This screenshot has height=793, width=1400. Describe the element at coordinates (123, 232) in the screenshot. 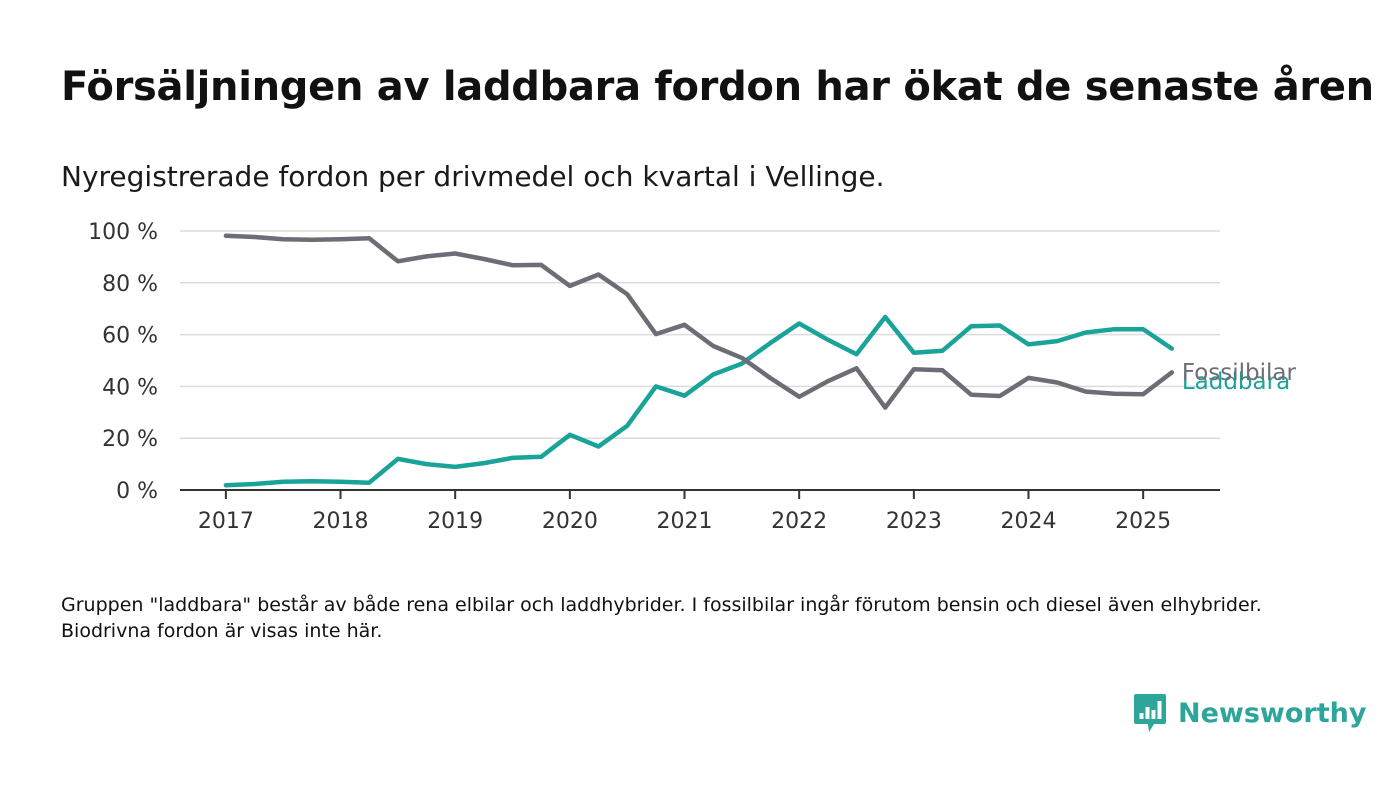

I see `y-tick-label: 100 %` at that location.